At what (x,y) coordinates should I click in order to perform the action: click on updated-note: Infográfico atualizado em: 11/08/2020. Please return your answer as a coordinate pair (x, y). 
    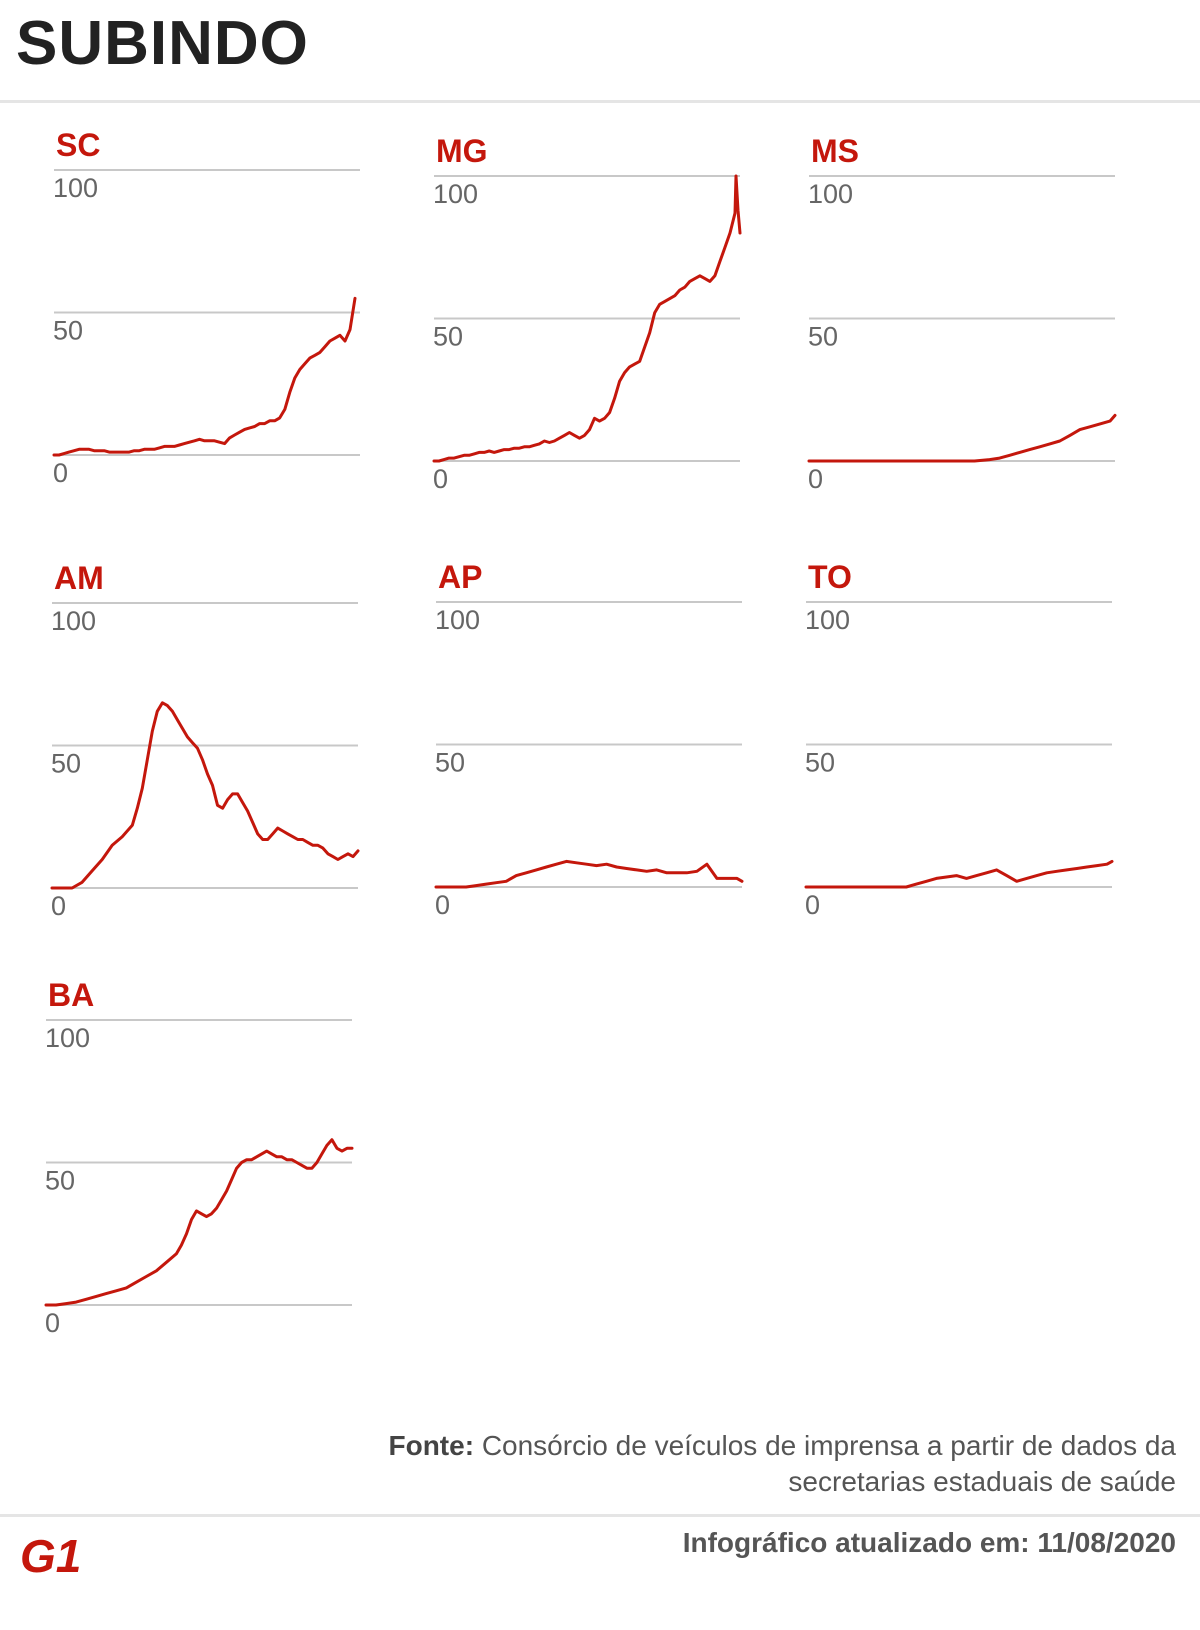
    Looking at the image, I should click on (929, 1542).